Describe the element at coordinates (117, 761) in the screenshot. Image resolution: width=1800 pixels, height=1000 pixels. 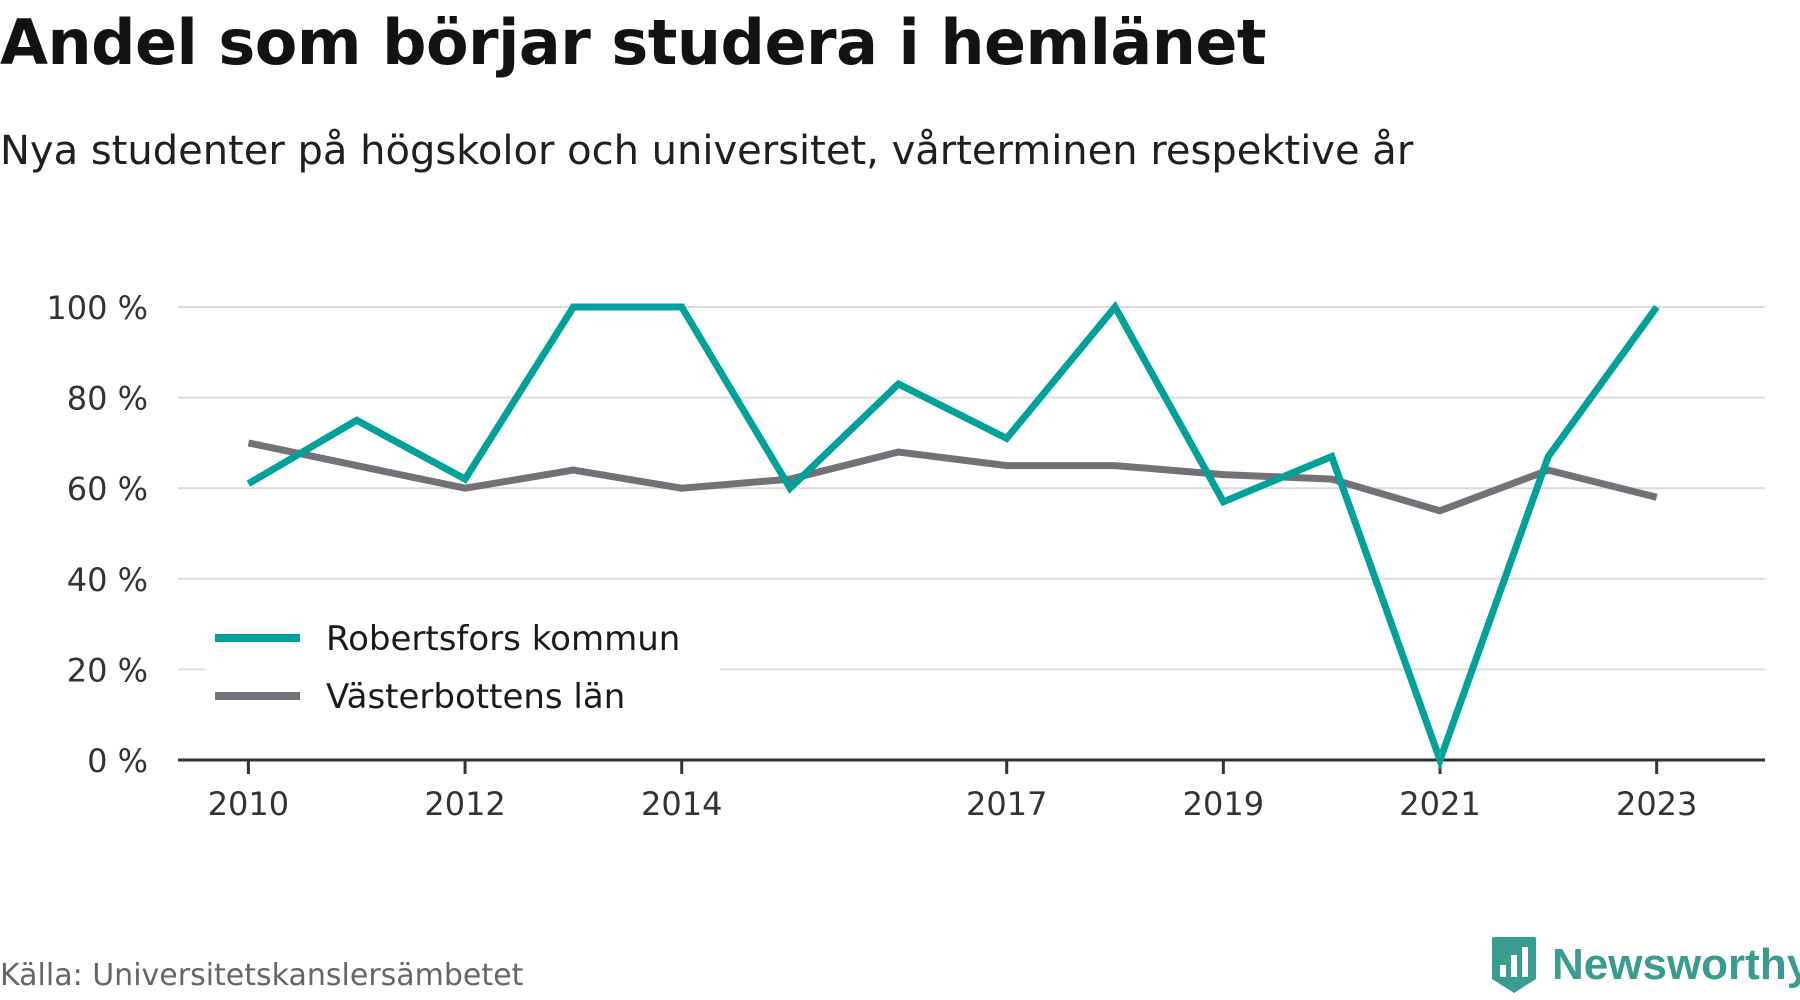
I see `y-tick-label: 0 %` at that location.